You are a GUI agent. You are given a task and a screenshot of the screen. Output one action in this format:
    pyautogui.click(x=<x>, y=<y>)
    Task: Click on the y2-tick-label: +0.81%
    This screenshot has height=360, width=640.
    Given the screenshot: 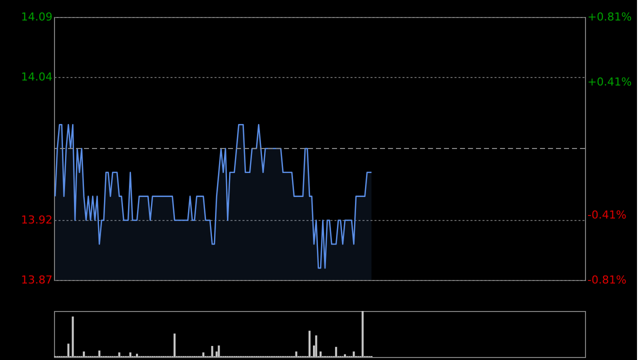 What is the action you would take?
    pyautogui.click(x=610, y=17)
    